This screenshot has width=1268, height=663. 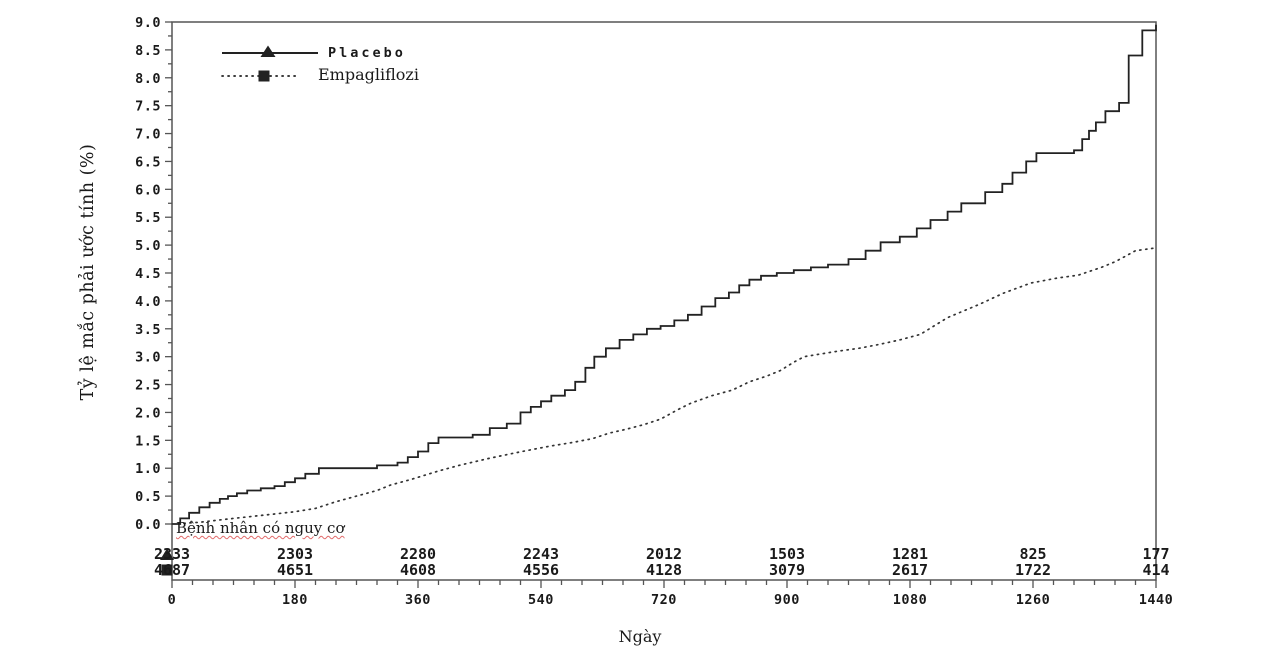 What do you see at coordinates (1155, 570) in the screenshot?
I see `at-risk-count: 414` at bounding box center [1155, 570].